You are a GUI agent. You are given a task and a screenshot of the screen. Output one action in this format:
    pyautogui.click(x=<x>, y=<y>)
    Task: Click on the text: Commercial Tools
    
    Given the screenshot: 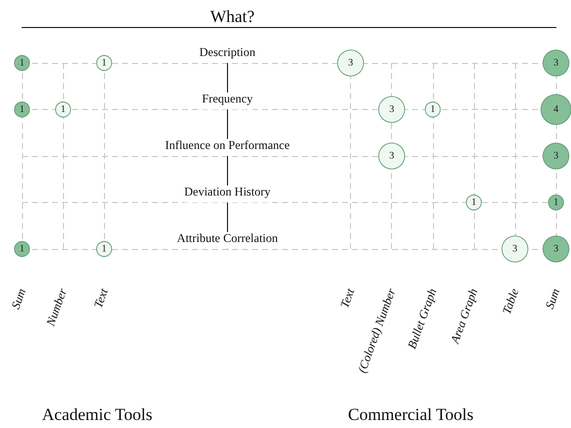 What is the action you would take?
    pyautogui.click(x=411, y=414)
    